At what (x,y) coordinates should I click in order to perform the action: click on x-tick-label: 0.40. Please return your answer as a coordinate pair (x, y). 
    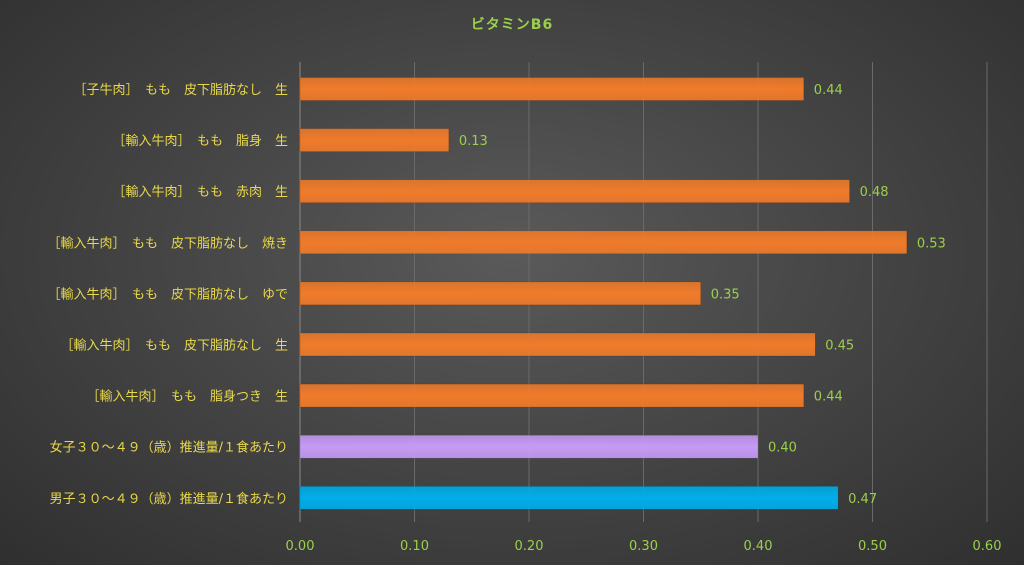
    Looking at the image, I should click on (758, 546).